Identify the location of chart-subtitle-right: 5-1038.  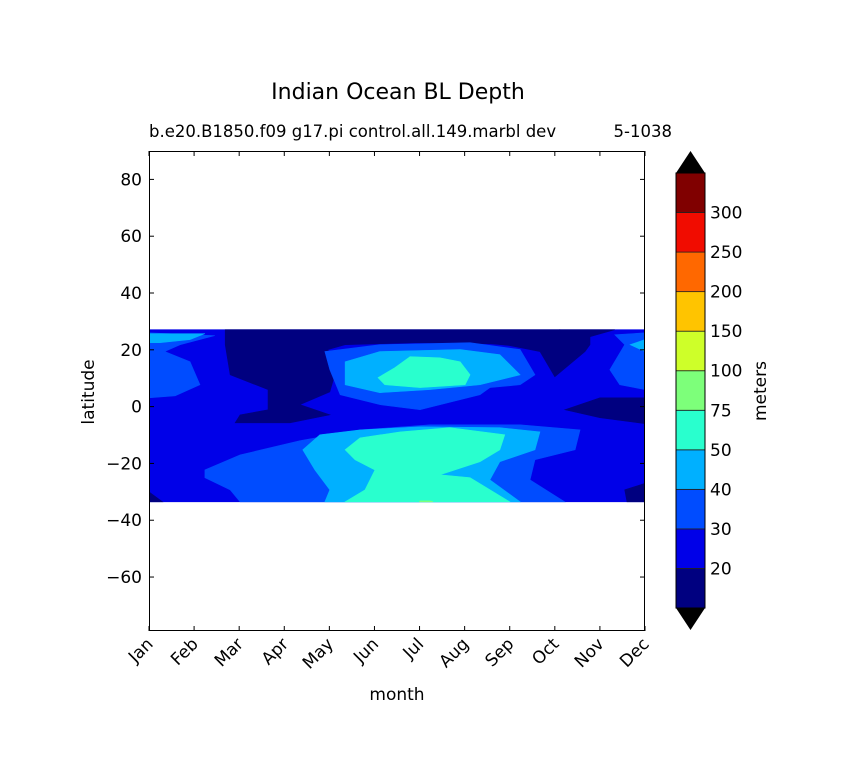
(643, 131).